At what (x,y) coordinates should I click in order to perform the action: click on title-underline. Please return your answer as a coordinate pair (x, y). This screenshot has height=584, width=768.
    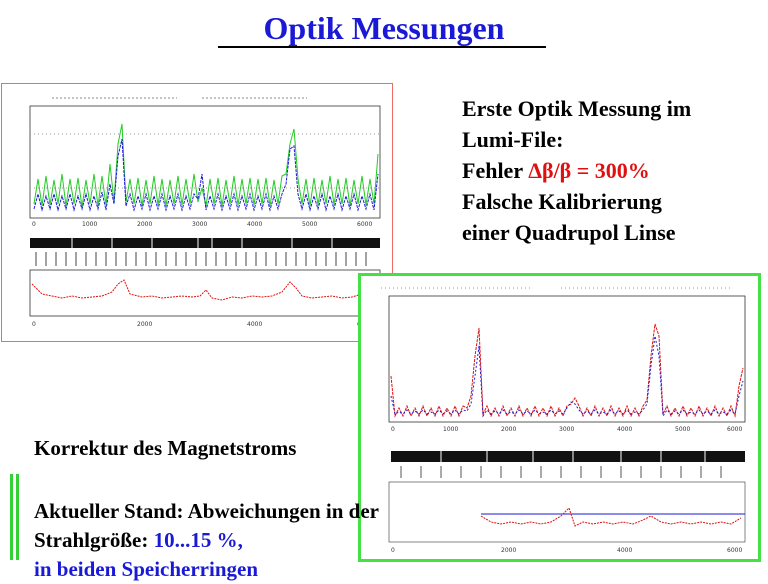
    Looking at the image, I should click on (382, 47).